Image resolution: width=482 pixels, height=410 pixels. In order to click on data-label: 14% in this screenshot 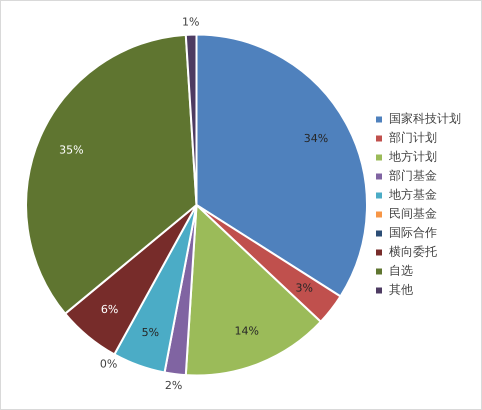, I will do `click(246, 331)`.